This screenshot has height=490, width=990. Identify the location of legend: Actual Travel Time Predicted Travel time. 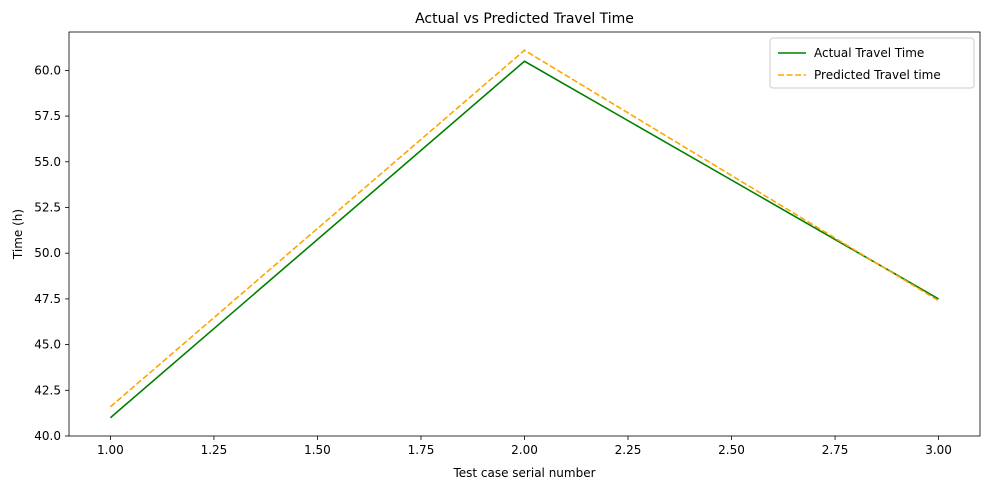
(872, 63).